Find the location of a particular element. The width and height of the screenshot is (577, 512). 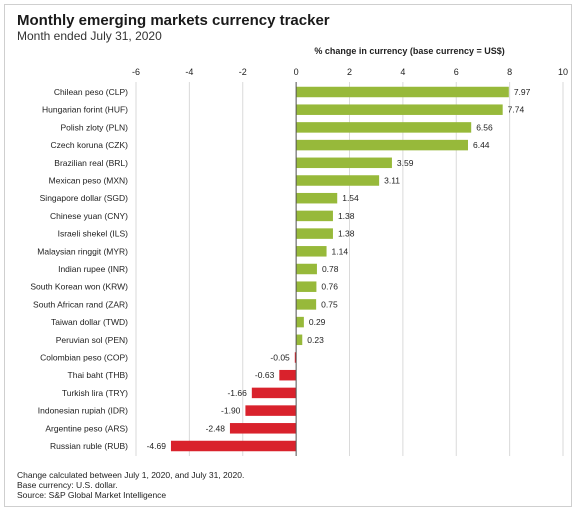

value-label: 0.76 is located at coordinates (329, 287).